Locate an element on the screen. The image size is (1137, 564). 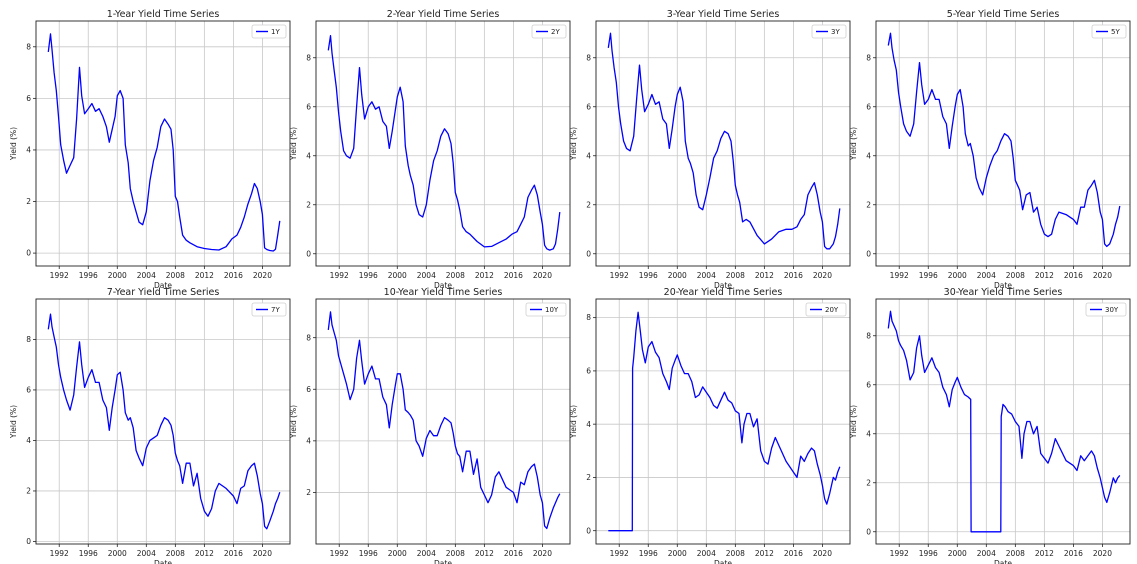
series-line-10y is located at coordinates (444, 420).